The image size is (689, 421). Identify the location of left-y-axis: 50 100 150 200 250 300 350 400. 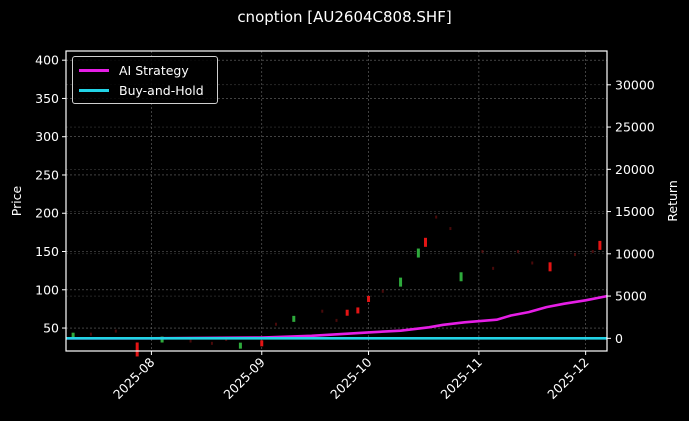
(50, 194).